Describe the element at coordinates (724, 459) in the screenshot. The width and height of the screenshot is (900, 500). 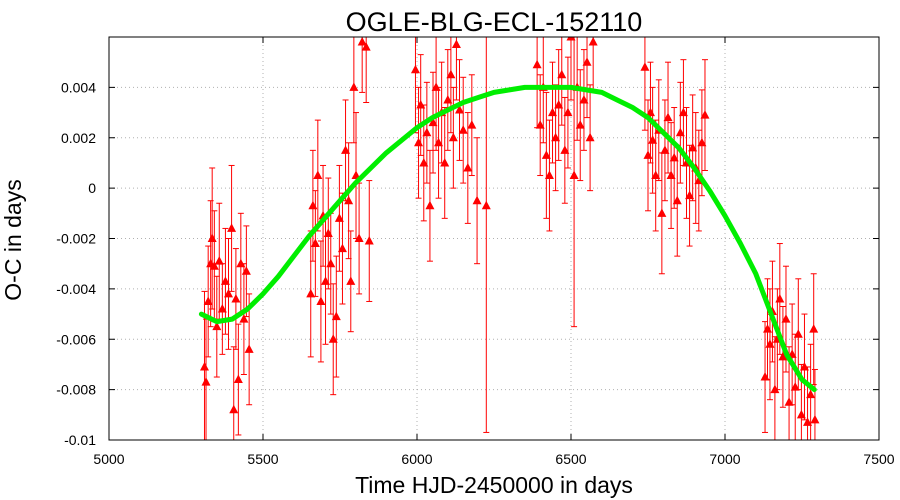
I see `x-tick-label: 7000` at that location.